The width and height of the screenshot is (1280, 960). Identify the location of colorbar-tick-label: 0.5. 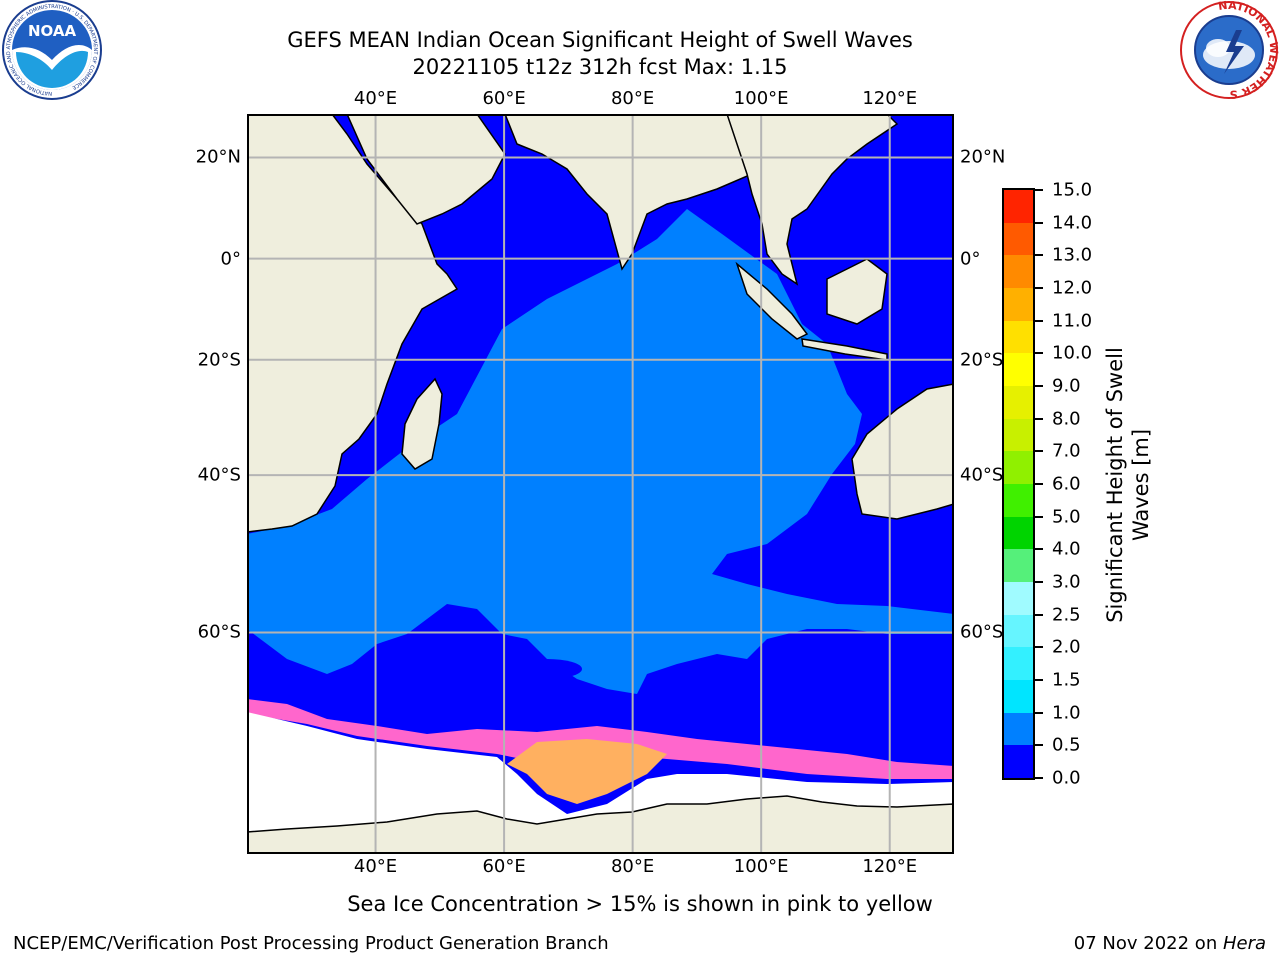
(1066, 745).